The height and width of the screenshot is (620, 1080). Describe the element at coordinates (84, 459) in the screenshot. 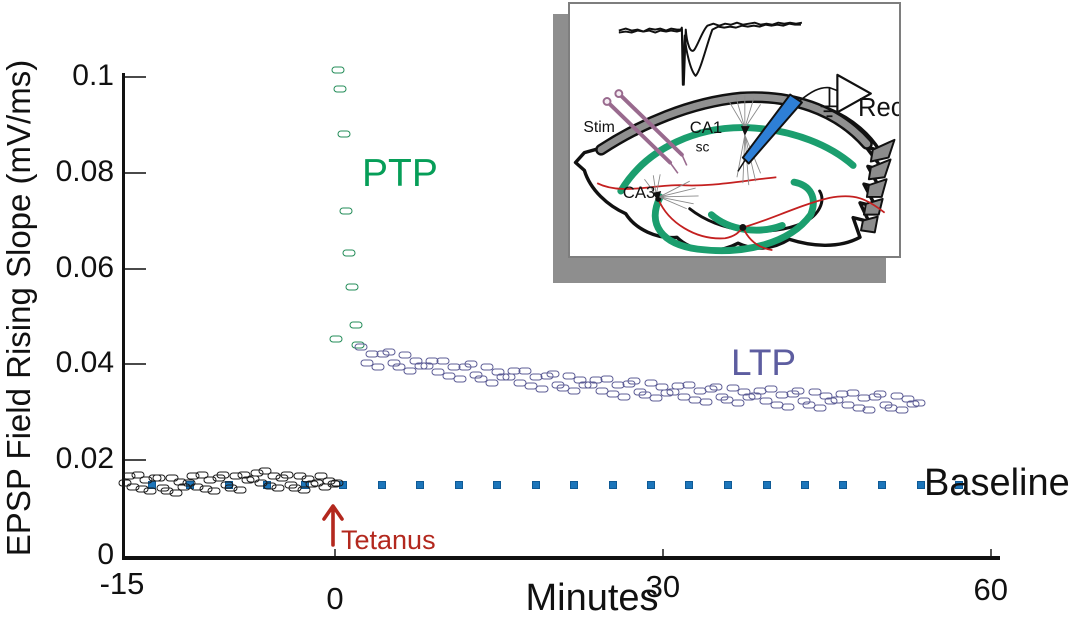

I see `y-tick-label: 0.02` at that location.